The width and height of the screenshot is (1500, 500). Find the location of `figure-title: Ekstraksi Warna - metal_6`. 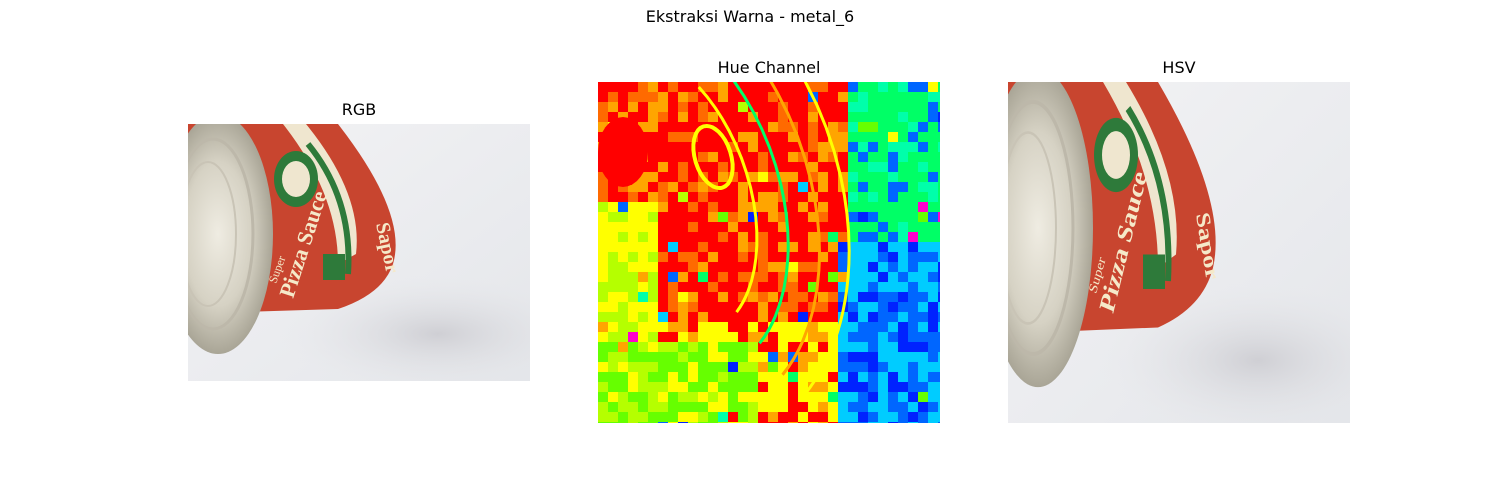

figure-title: Ekstraksi Warna - metal_6 is located at coordinates (750, 16).